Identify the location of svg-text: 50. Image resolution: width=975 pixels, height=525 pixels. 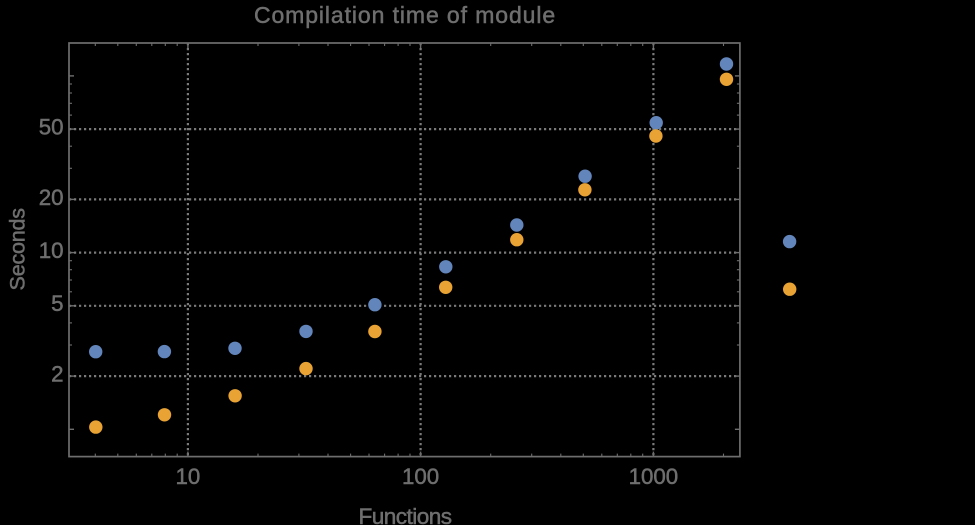
(51, 127).